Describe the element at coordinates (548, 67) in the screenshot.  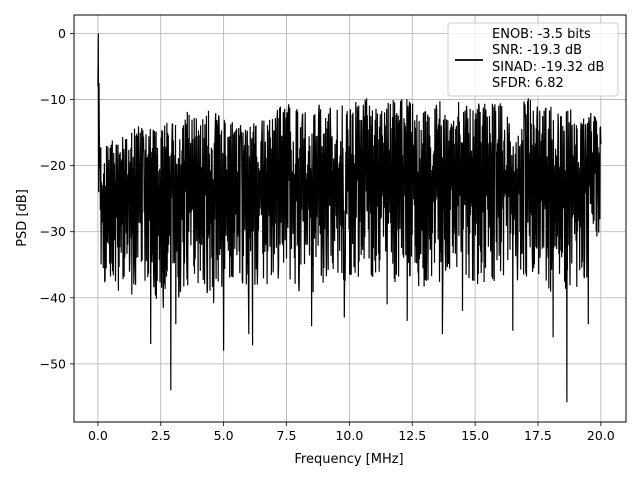
I see `legend-entry-sinad: SINAD: -19.32 dB` at that location.